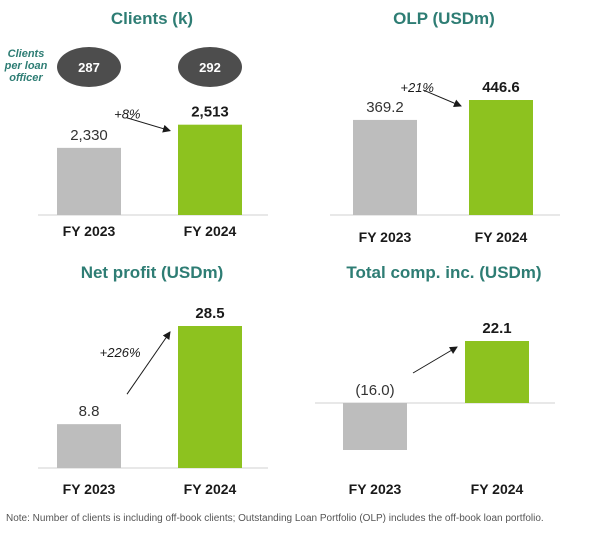 The height and width of the screenshot is (536, 592). Describe the element at coordinates (417, 87) in the screenshot. I see `change-label: +21%` at that location.